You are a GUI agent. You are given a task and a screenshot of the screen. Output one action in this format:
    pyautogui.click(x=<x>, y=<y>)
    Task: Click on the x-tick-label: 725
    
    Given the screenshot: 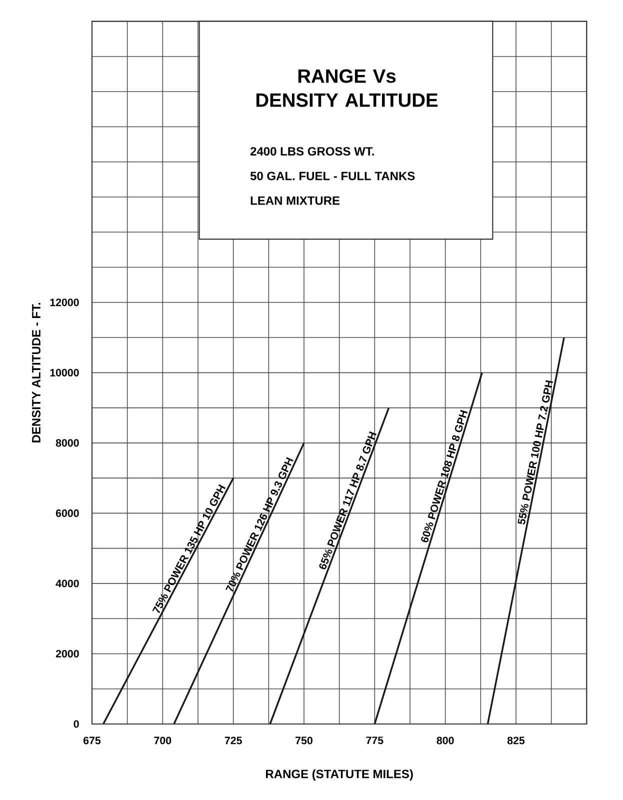 What is the action you would take?
    pyautogui.click(x=233, y=740)
    